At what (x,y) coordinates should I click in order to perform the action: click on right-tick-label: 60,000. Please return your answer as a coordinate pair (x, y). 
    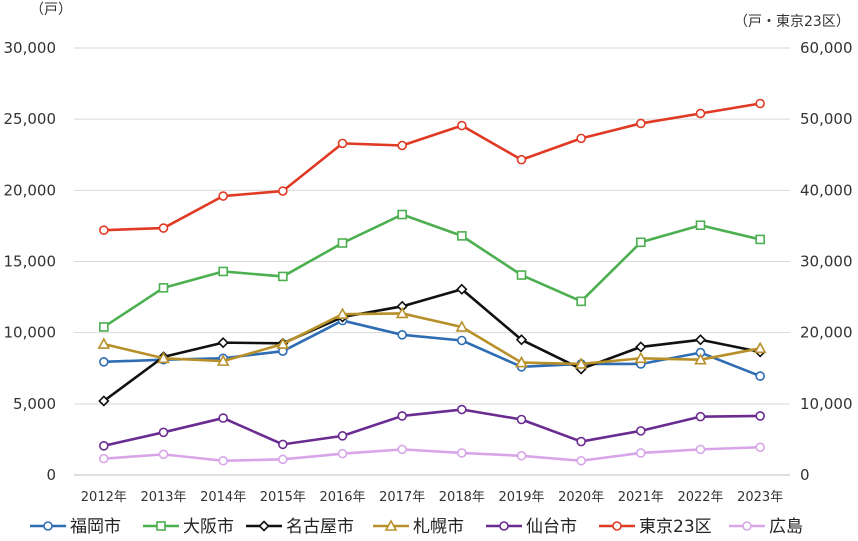
    Looking at the image, I should click on (826, 48).